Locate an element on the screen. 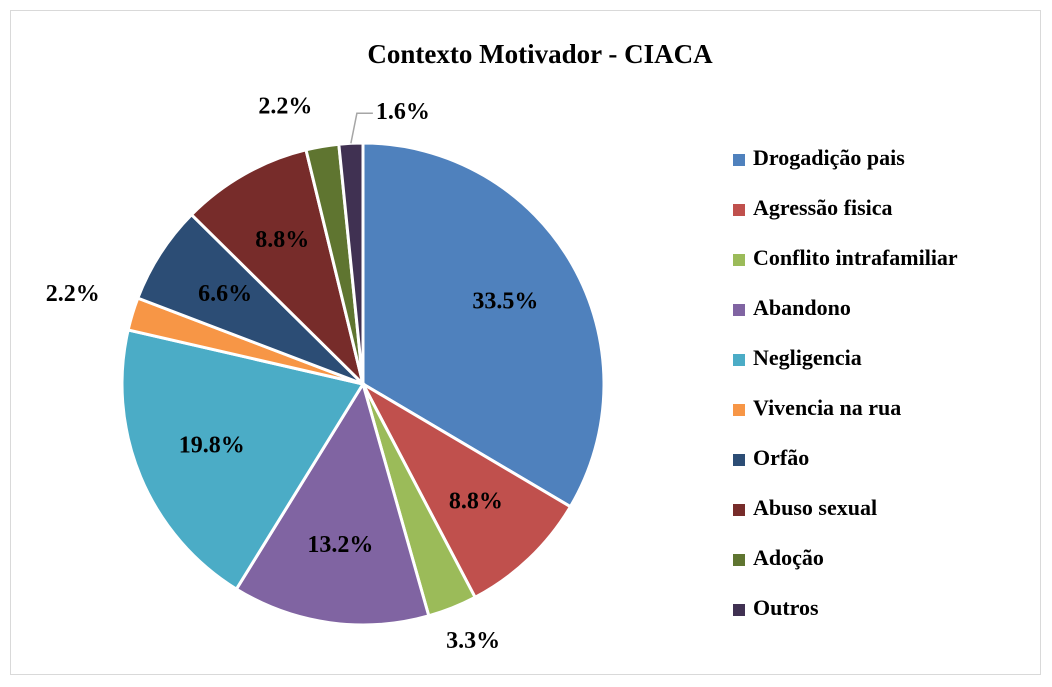 This screenshot has height=687, width=1052. legend-label: Negligencia is located at coordinates (807, 357).